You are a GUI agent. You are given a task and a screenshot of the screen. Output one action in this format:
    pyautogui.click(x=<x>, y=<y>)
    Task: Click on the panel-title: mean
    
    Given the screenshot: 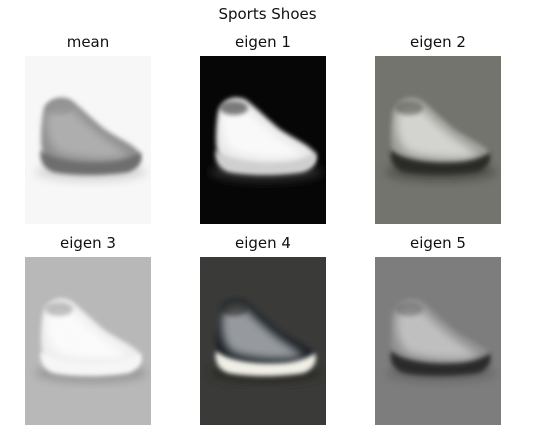 What is the action you would take?
    pyautogui.click(x=88, y=42)
    